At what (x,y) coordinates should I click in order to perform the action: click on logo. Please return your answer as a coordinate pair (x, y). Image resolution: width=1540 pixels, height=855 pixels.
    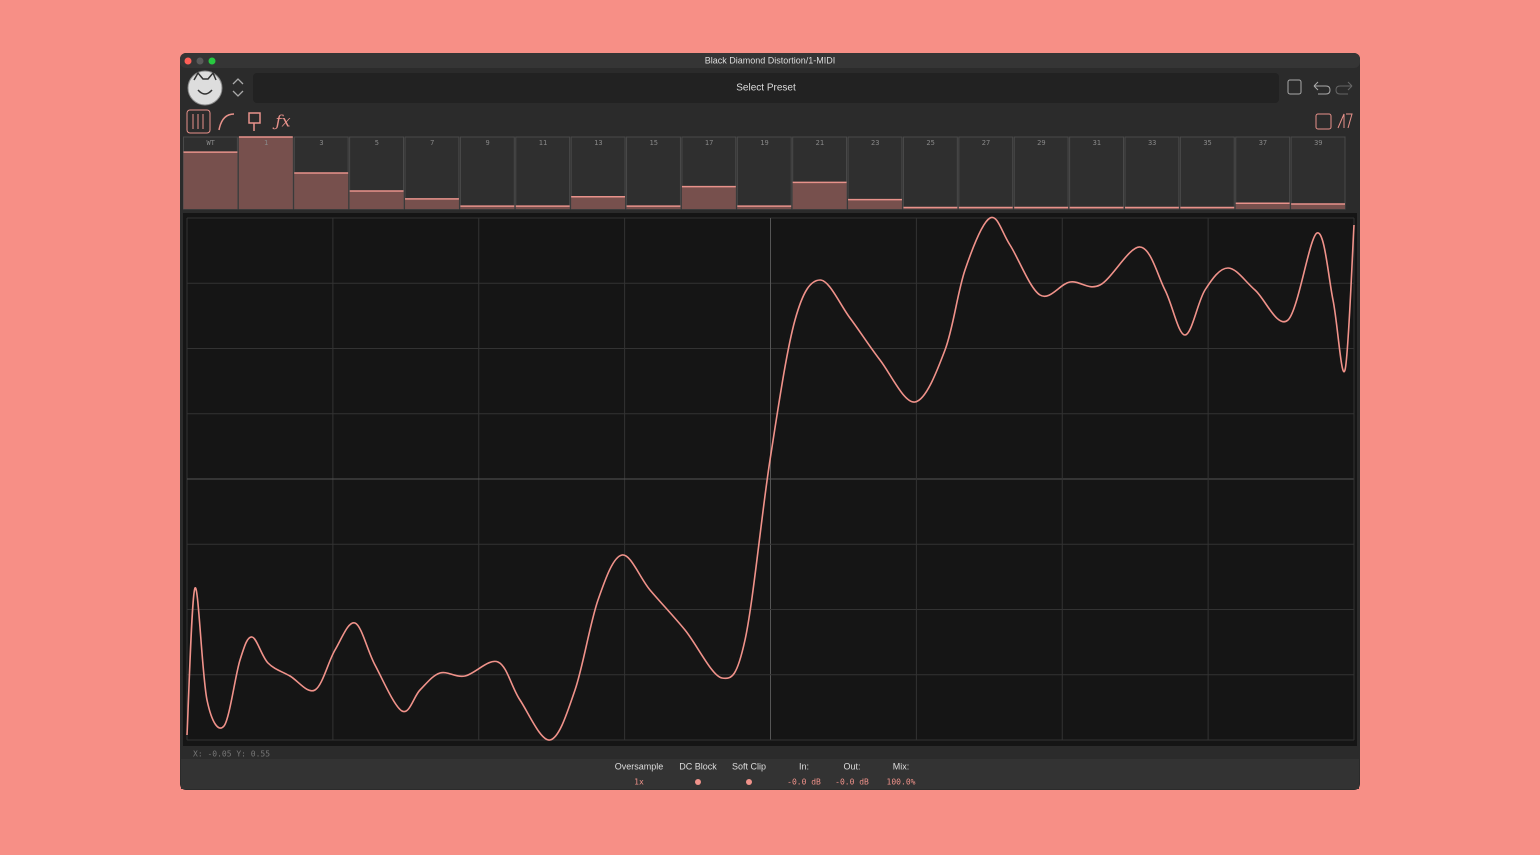
    Looking at the image, I should click on (205, 88).